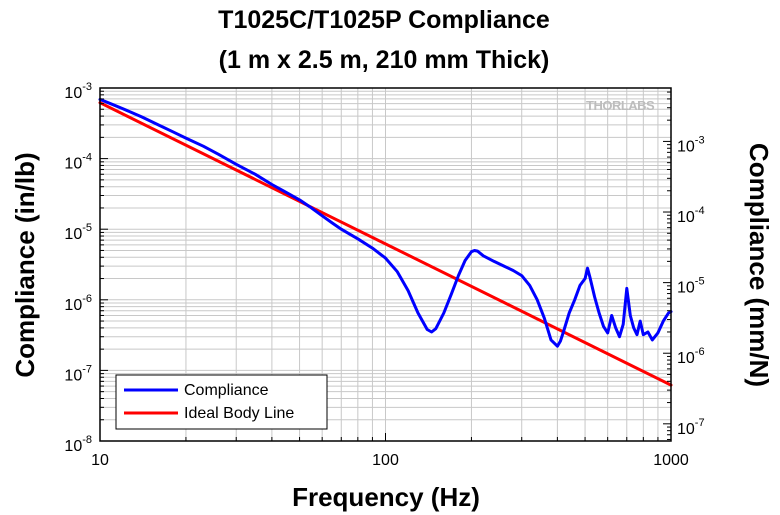 The image size is (780, 515). I want to click on y2-tick-labels: 10⁻⁷ 10⁻⁶ 10⁻⁵ 10⁻⁴ 10⁻³, so click(691, 285).